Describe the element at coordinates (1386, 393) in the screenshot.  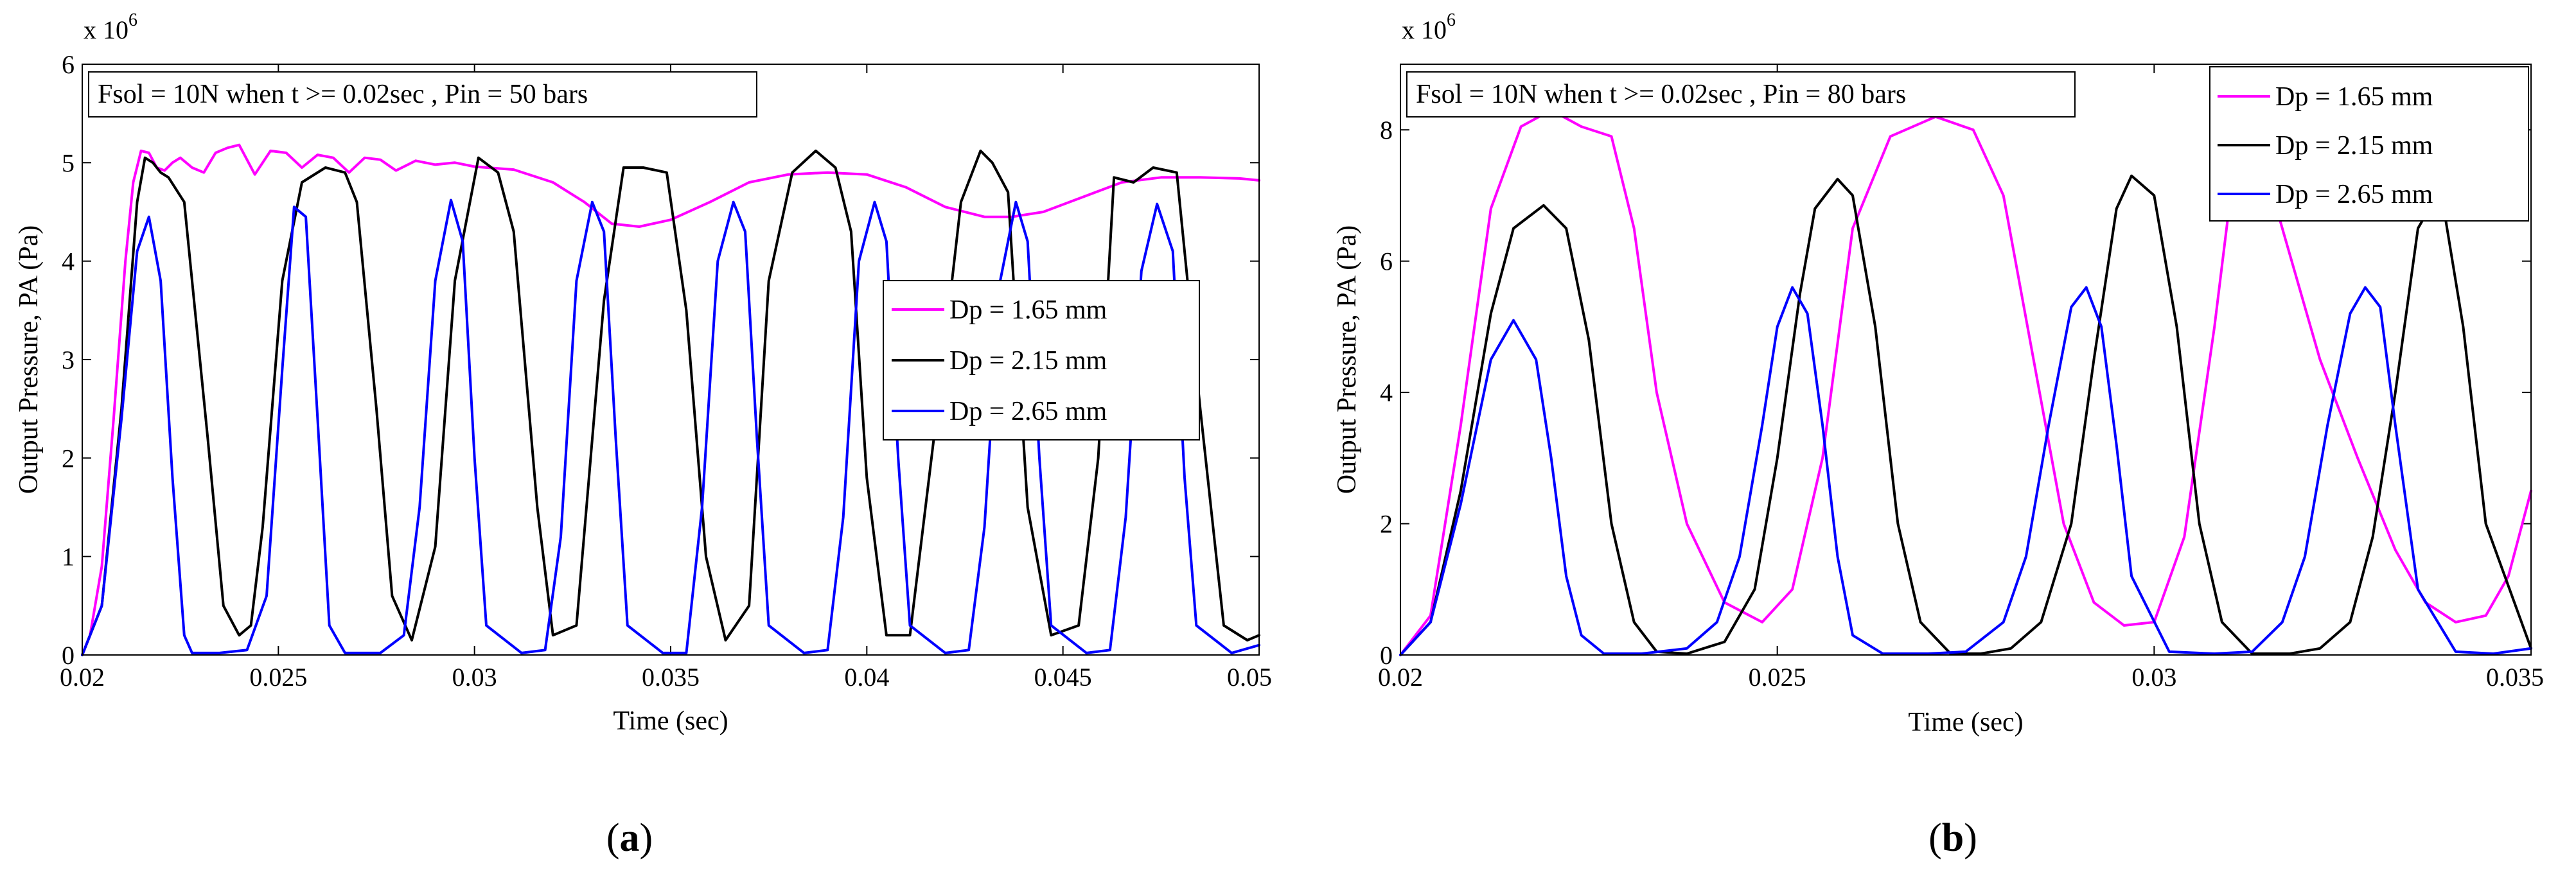
I see `y-tick-label-b-2: 4` at that location.